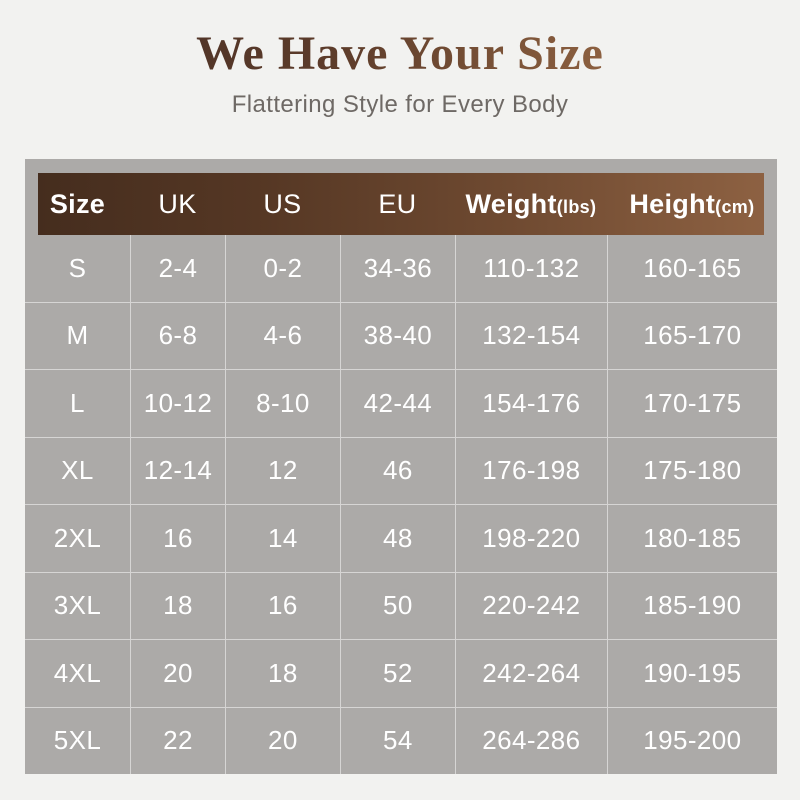 Image resolution: width=800 pixels, height=800 pixels. I want to click on cell-uk: 22, so click(177, 740).